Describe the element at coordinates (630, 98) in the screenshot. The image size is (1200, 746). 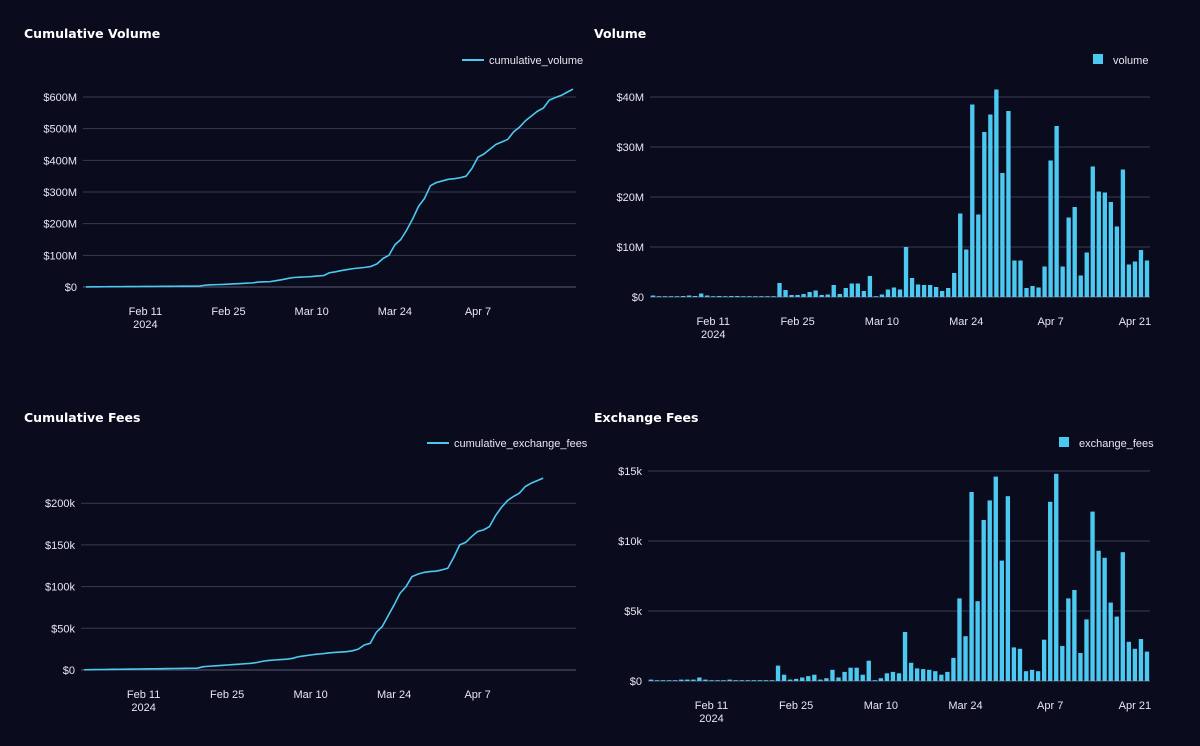
I see `y-tick-label: $40M` at that location.